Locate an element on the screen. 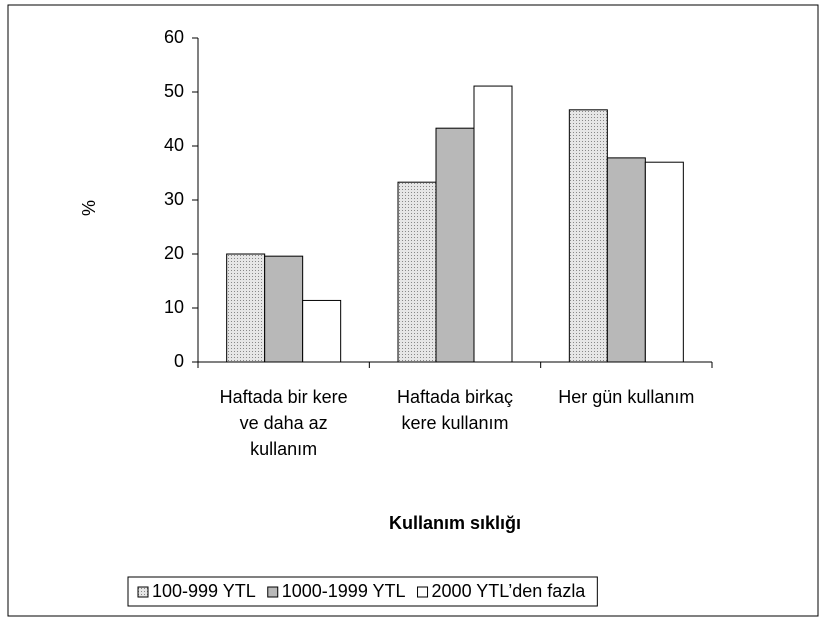 This screenshot has height=623, width=826. legend-box is located at coordinates (362, 591).